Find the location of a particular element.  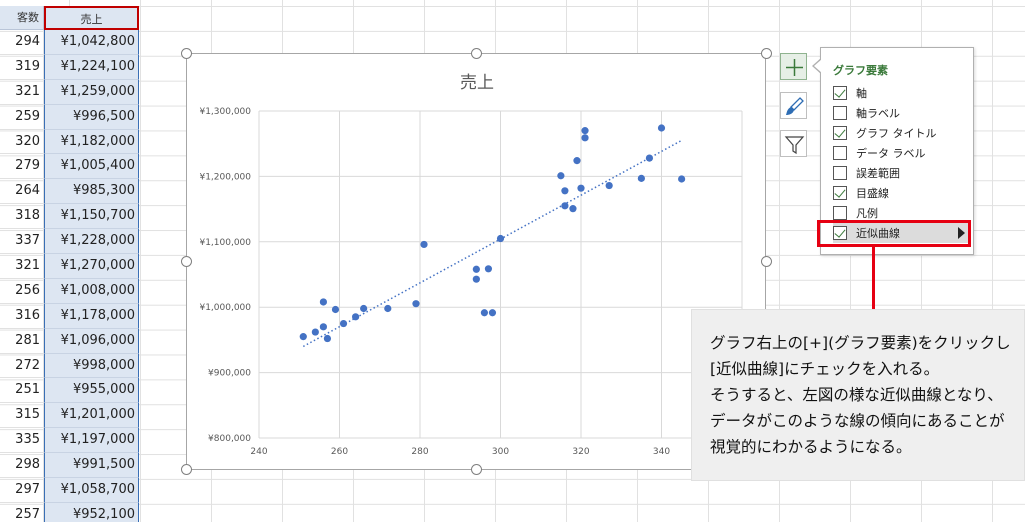

chart-title: 売上 is located at coordinates (477, 83).